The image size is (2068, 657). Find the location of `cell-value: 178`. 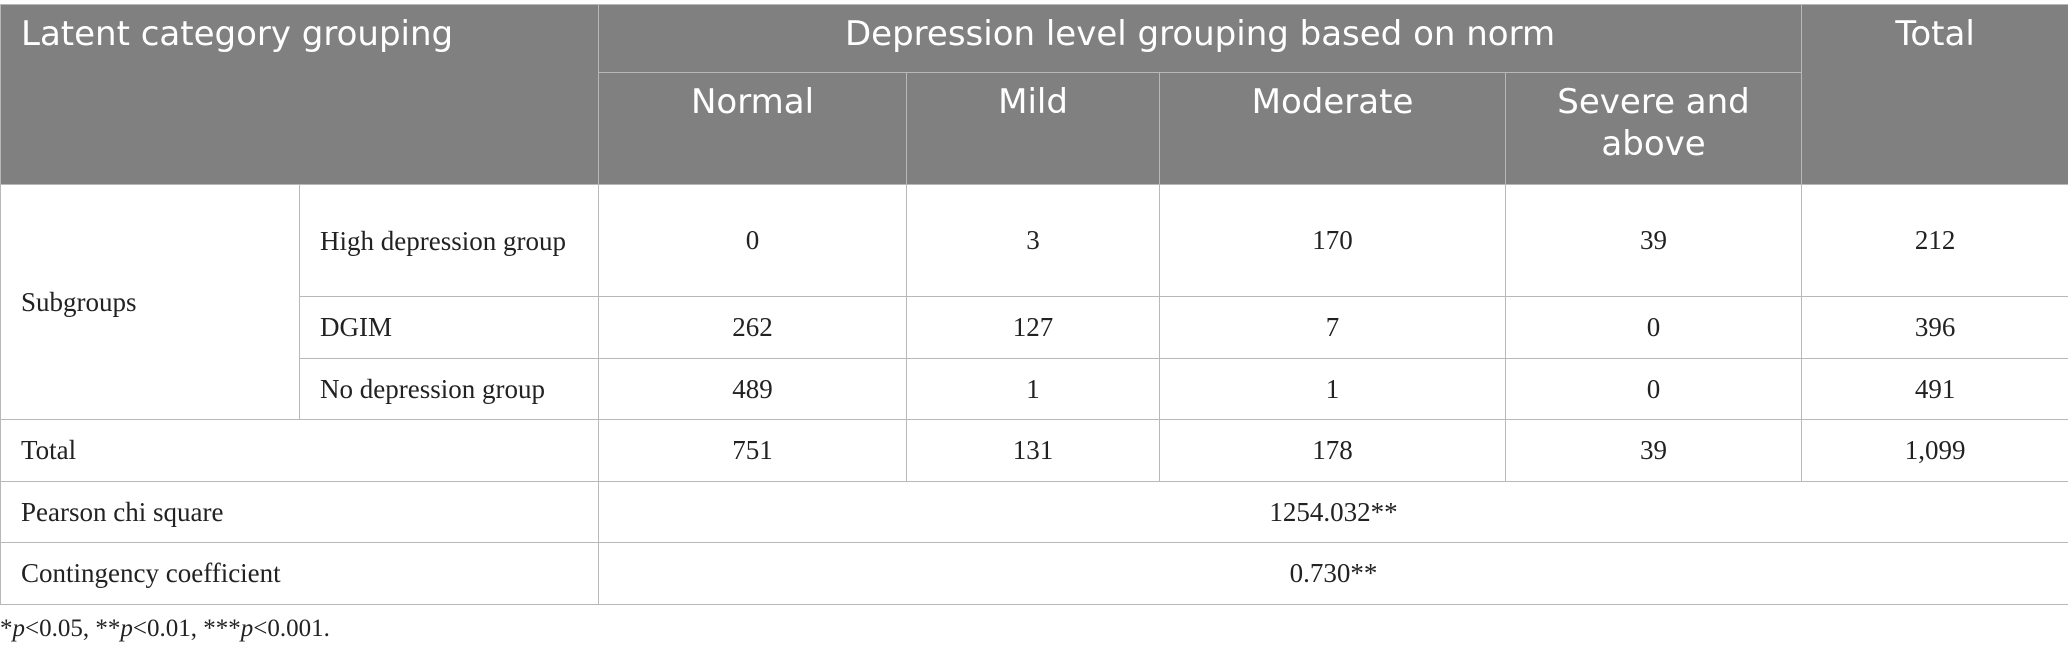

cell-value: 178 is located at coordinates (1333, 450).